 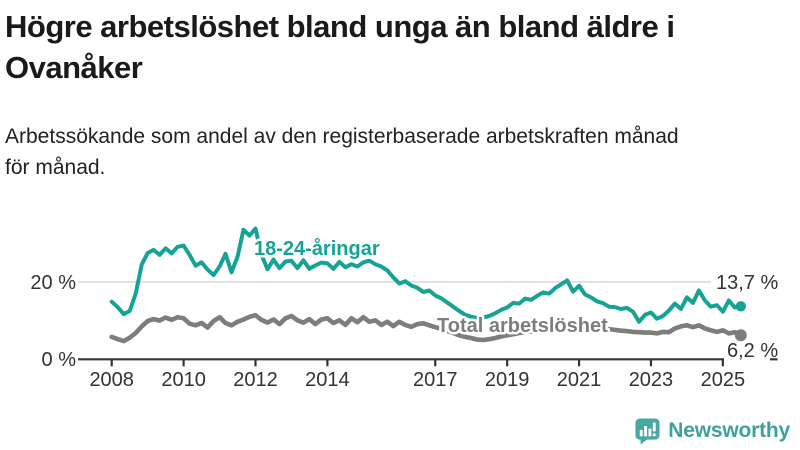 What do you see at coordinates (739, 282) in the screenshot?
I see `end-label-bg-youth` at bounding box center [739, 282].